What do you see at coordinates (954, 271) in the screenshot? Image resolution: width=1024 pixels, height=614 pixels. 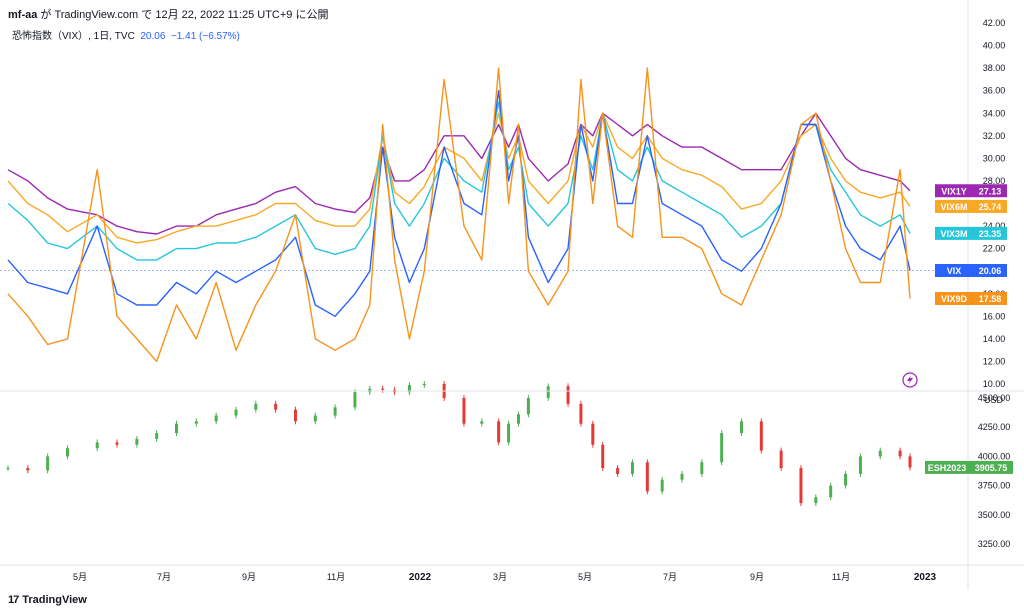 I see `series-name-label: VIX` at bounding box center [954, 271].